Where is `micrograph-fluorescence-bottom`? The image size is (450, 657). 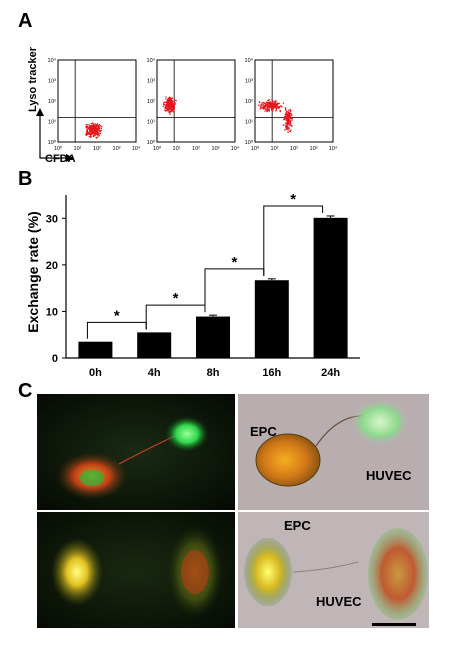 micrograph-fluorescence-bottom is located at coordinates (136, 570).